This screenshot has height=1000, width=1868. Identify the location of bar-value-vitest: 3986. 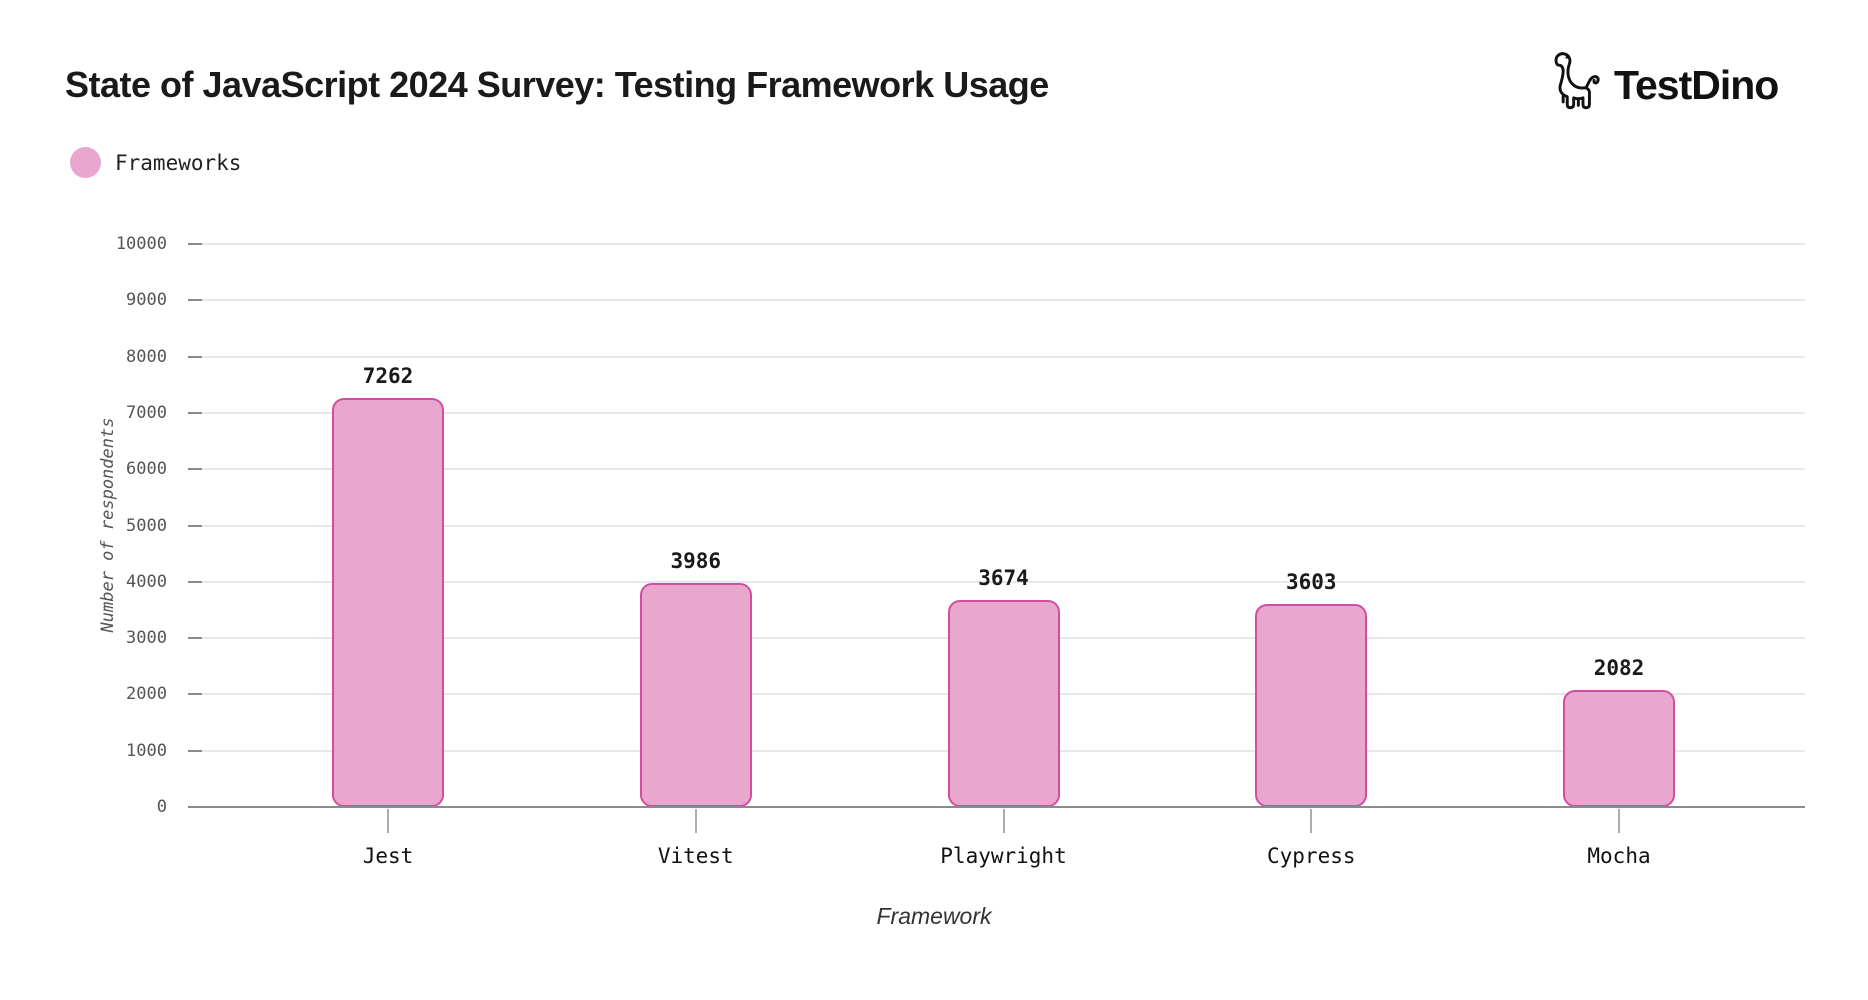
(696, 560).